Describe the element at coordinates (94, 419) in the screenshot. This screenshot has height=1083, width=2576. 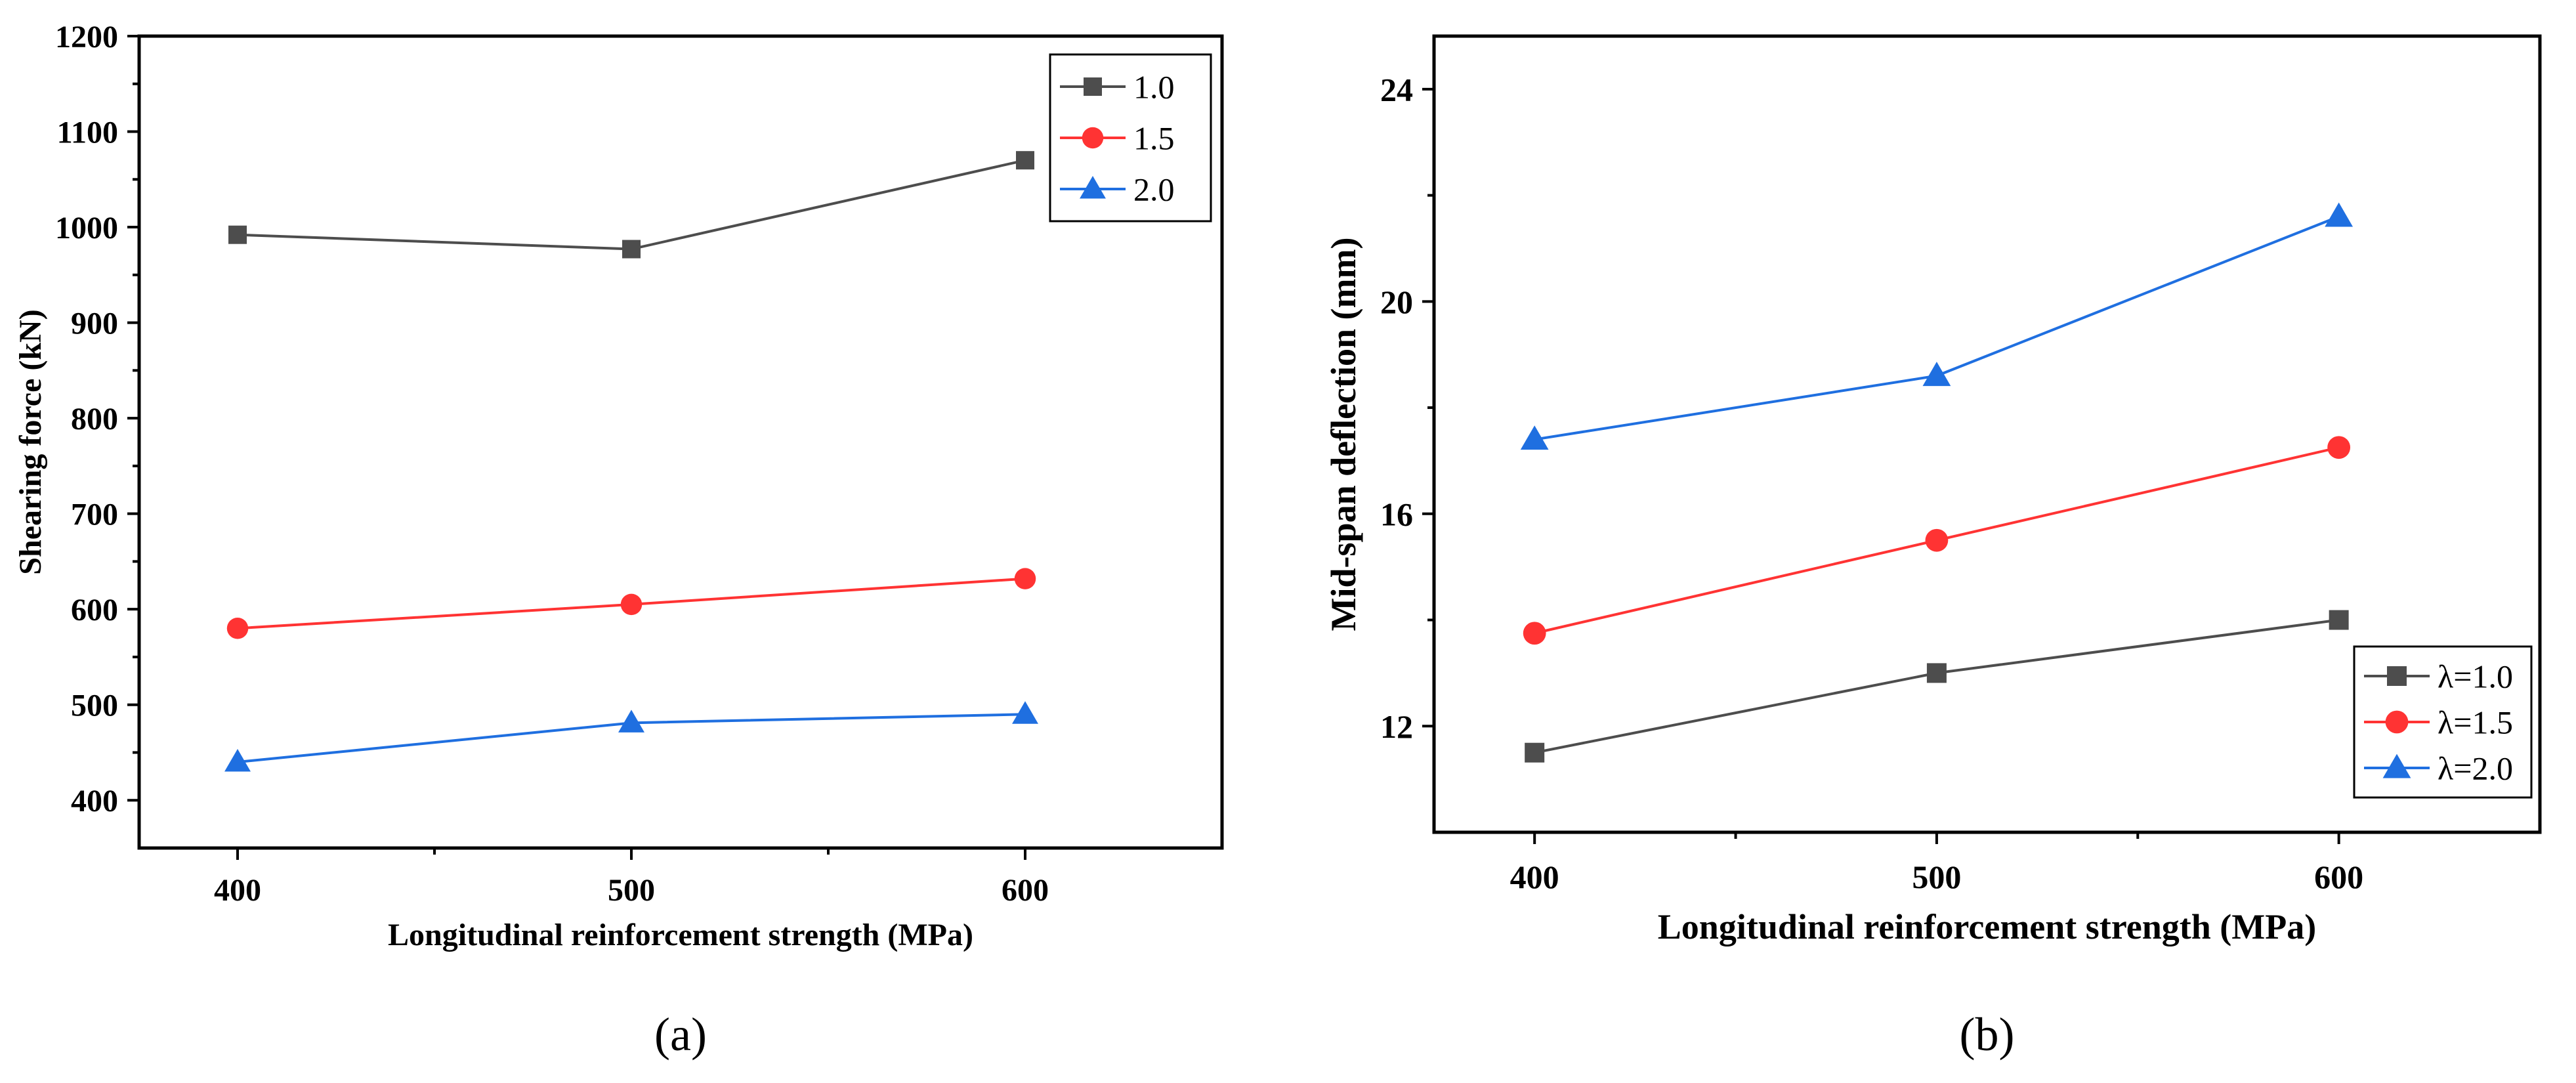
I see `y-tick-label: 800` at that location.